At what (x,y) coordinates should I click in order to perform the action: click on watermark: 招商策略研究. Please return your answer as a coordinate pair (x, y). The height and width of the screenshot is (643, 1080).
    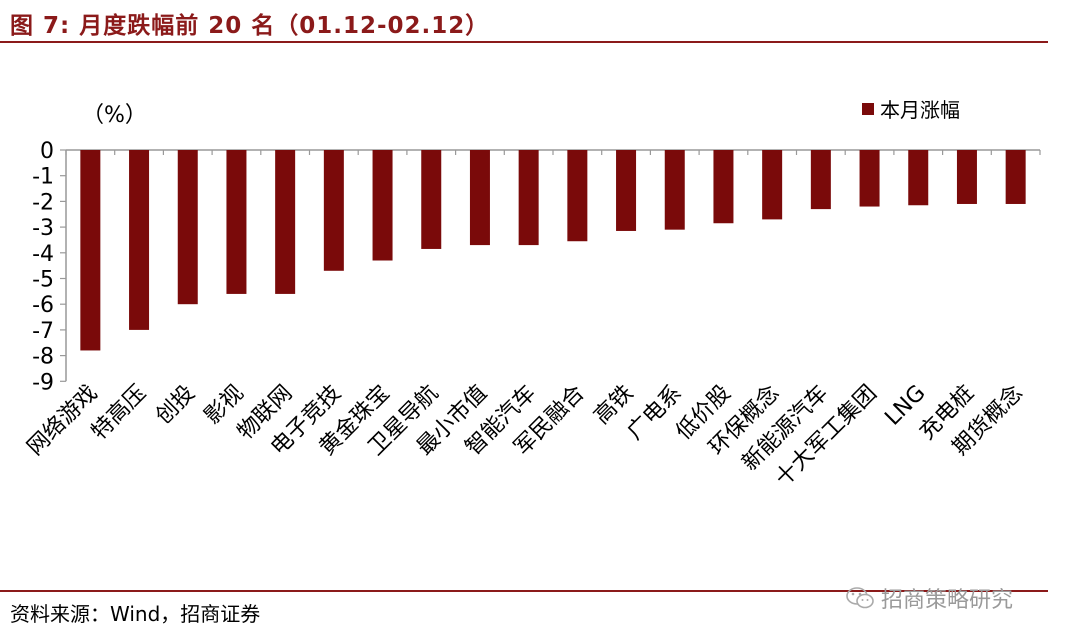
    Looking at the image, I should click on (929, 598).